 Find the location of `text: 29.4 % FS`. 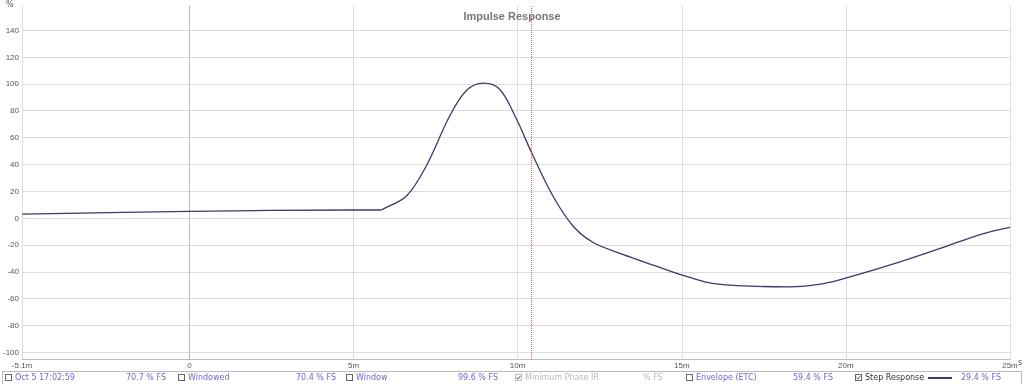

text: 29.4 % FS is located at coordinates (981, 377).